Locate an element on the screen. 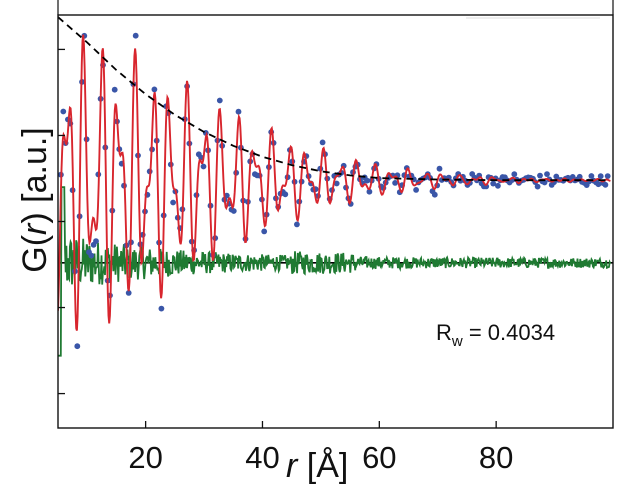 This screenshot has width=633, height=488. y-ticks is located at coordinates (61, 221).